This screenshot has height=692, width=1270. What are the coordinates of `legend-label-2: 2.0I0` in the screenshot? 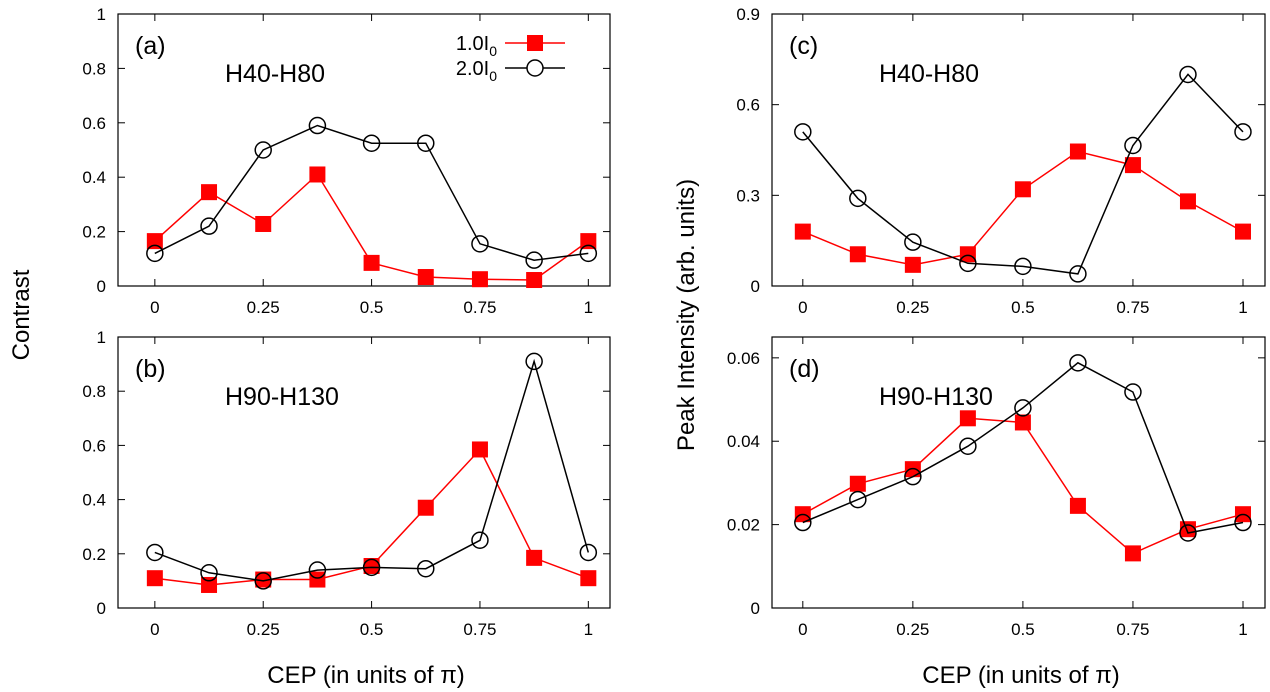 It's located at (476, 71).